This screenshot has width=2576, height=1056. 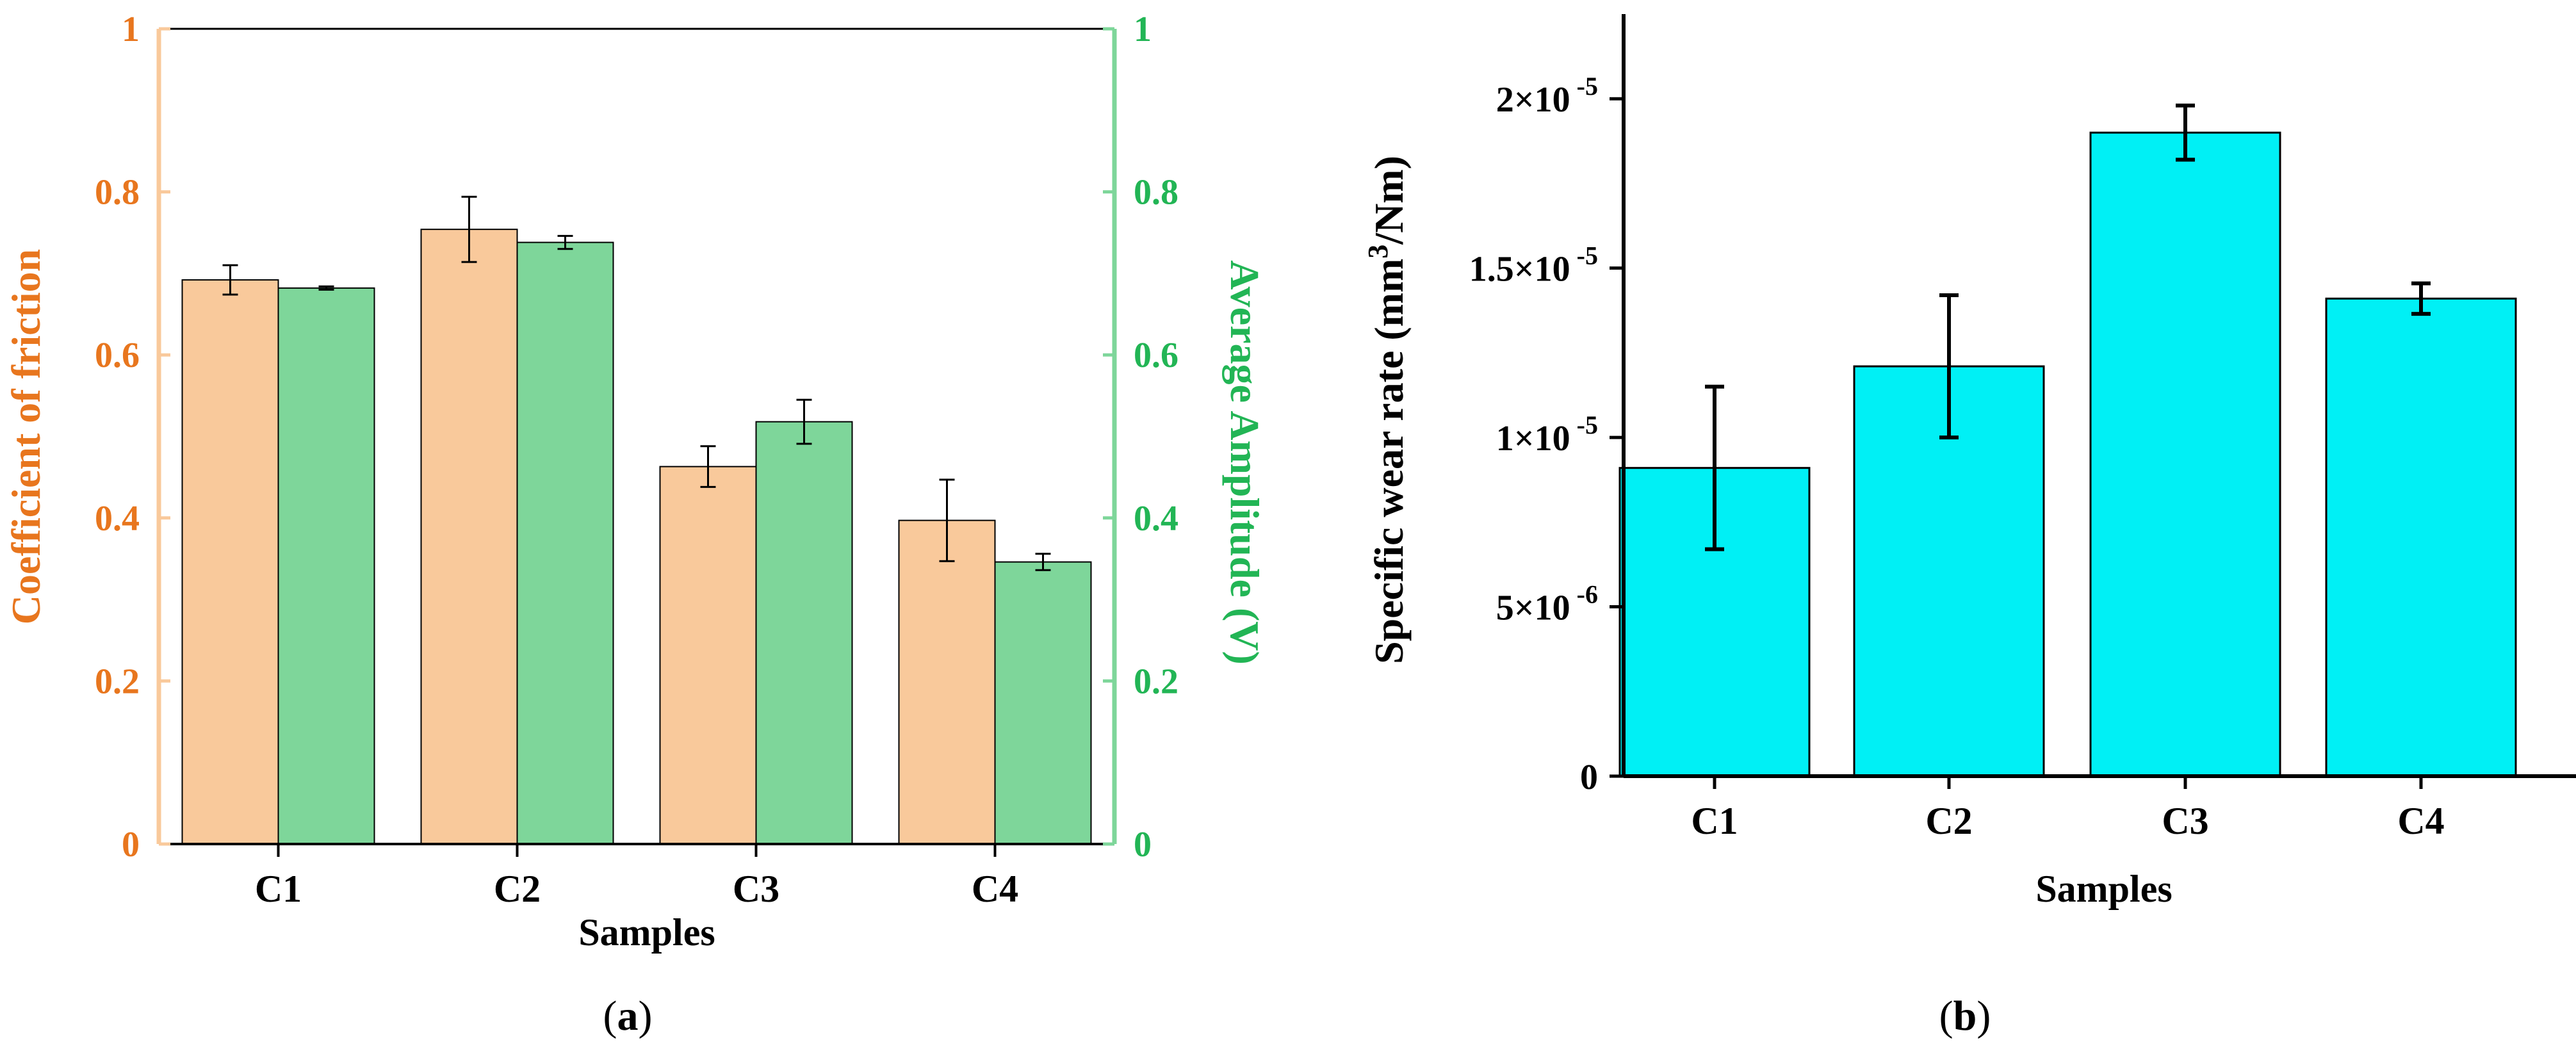 I want to click on b-y-axis-ticks: 0 5×10 -6 1×10 -5 1.5×10 -5 2×10 -5, so click(x=1546, y=434).